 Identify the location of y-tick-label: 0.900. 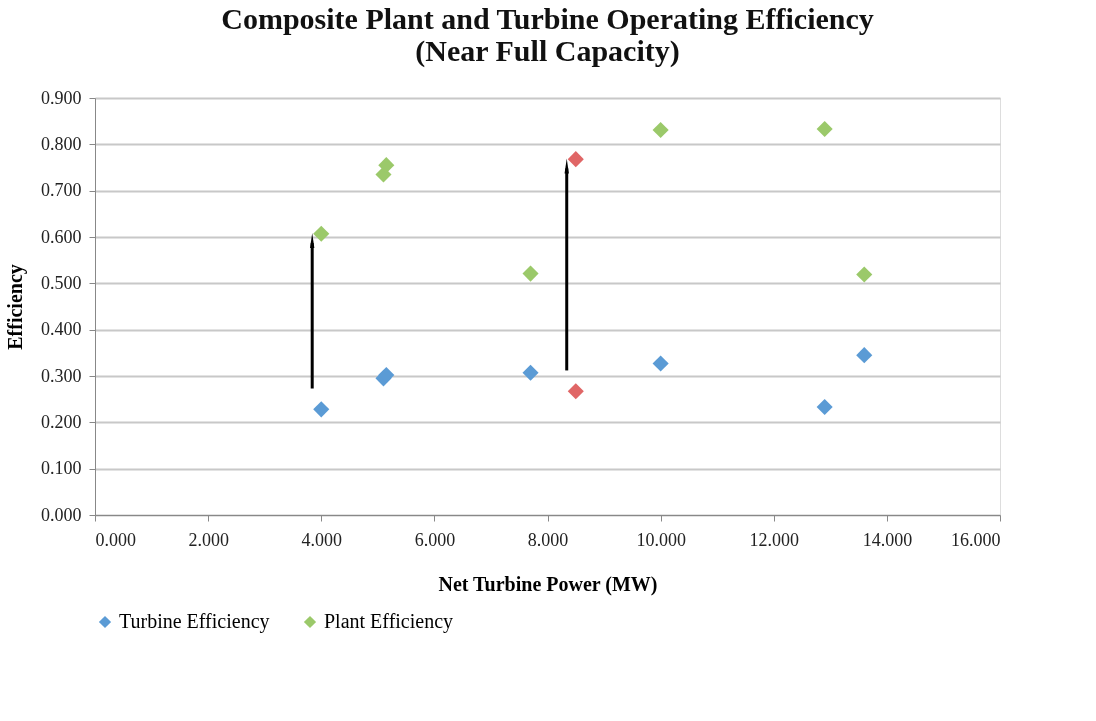
(61, 97).